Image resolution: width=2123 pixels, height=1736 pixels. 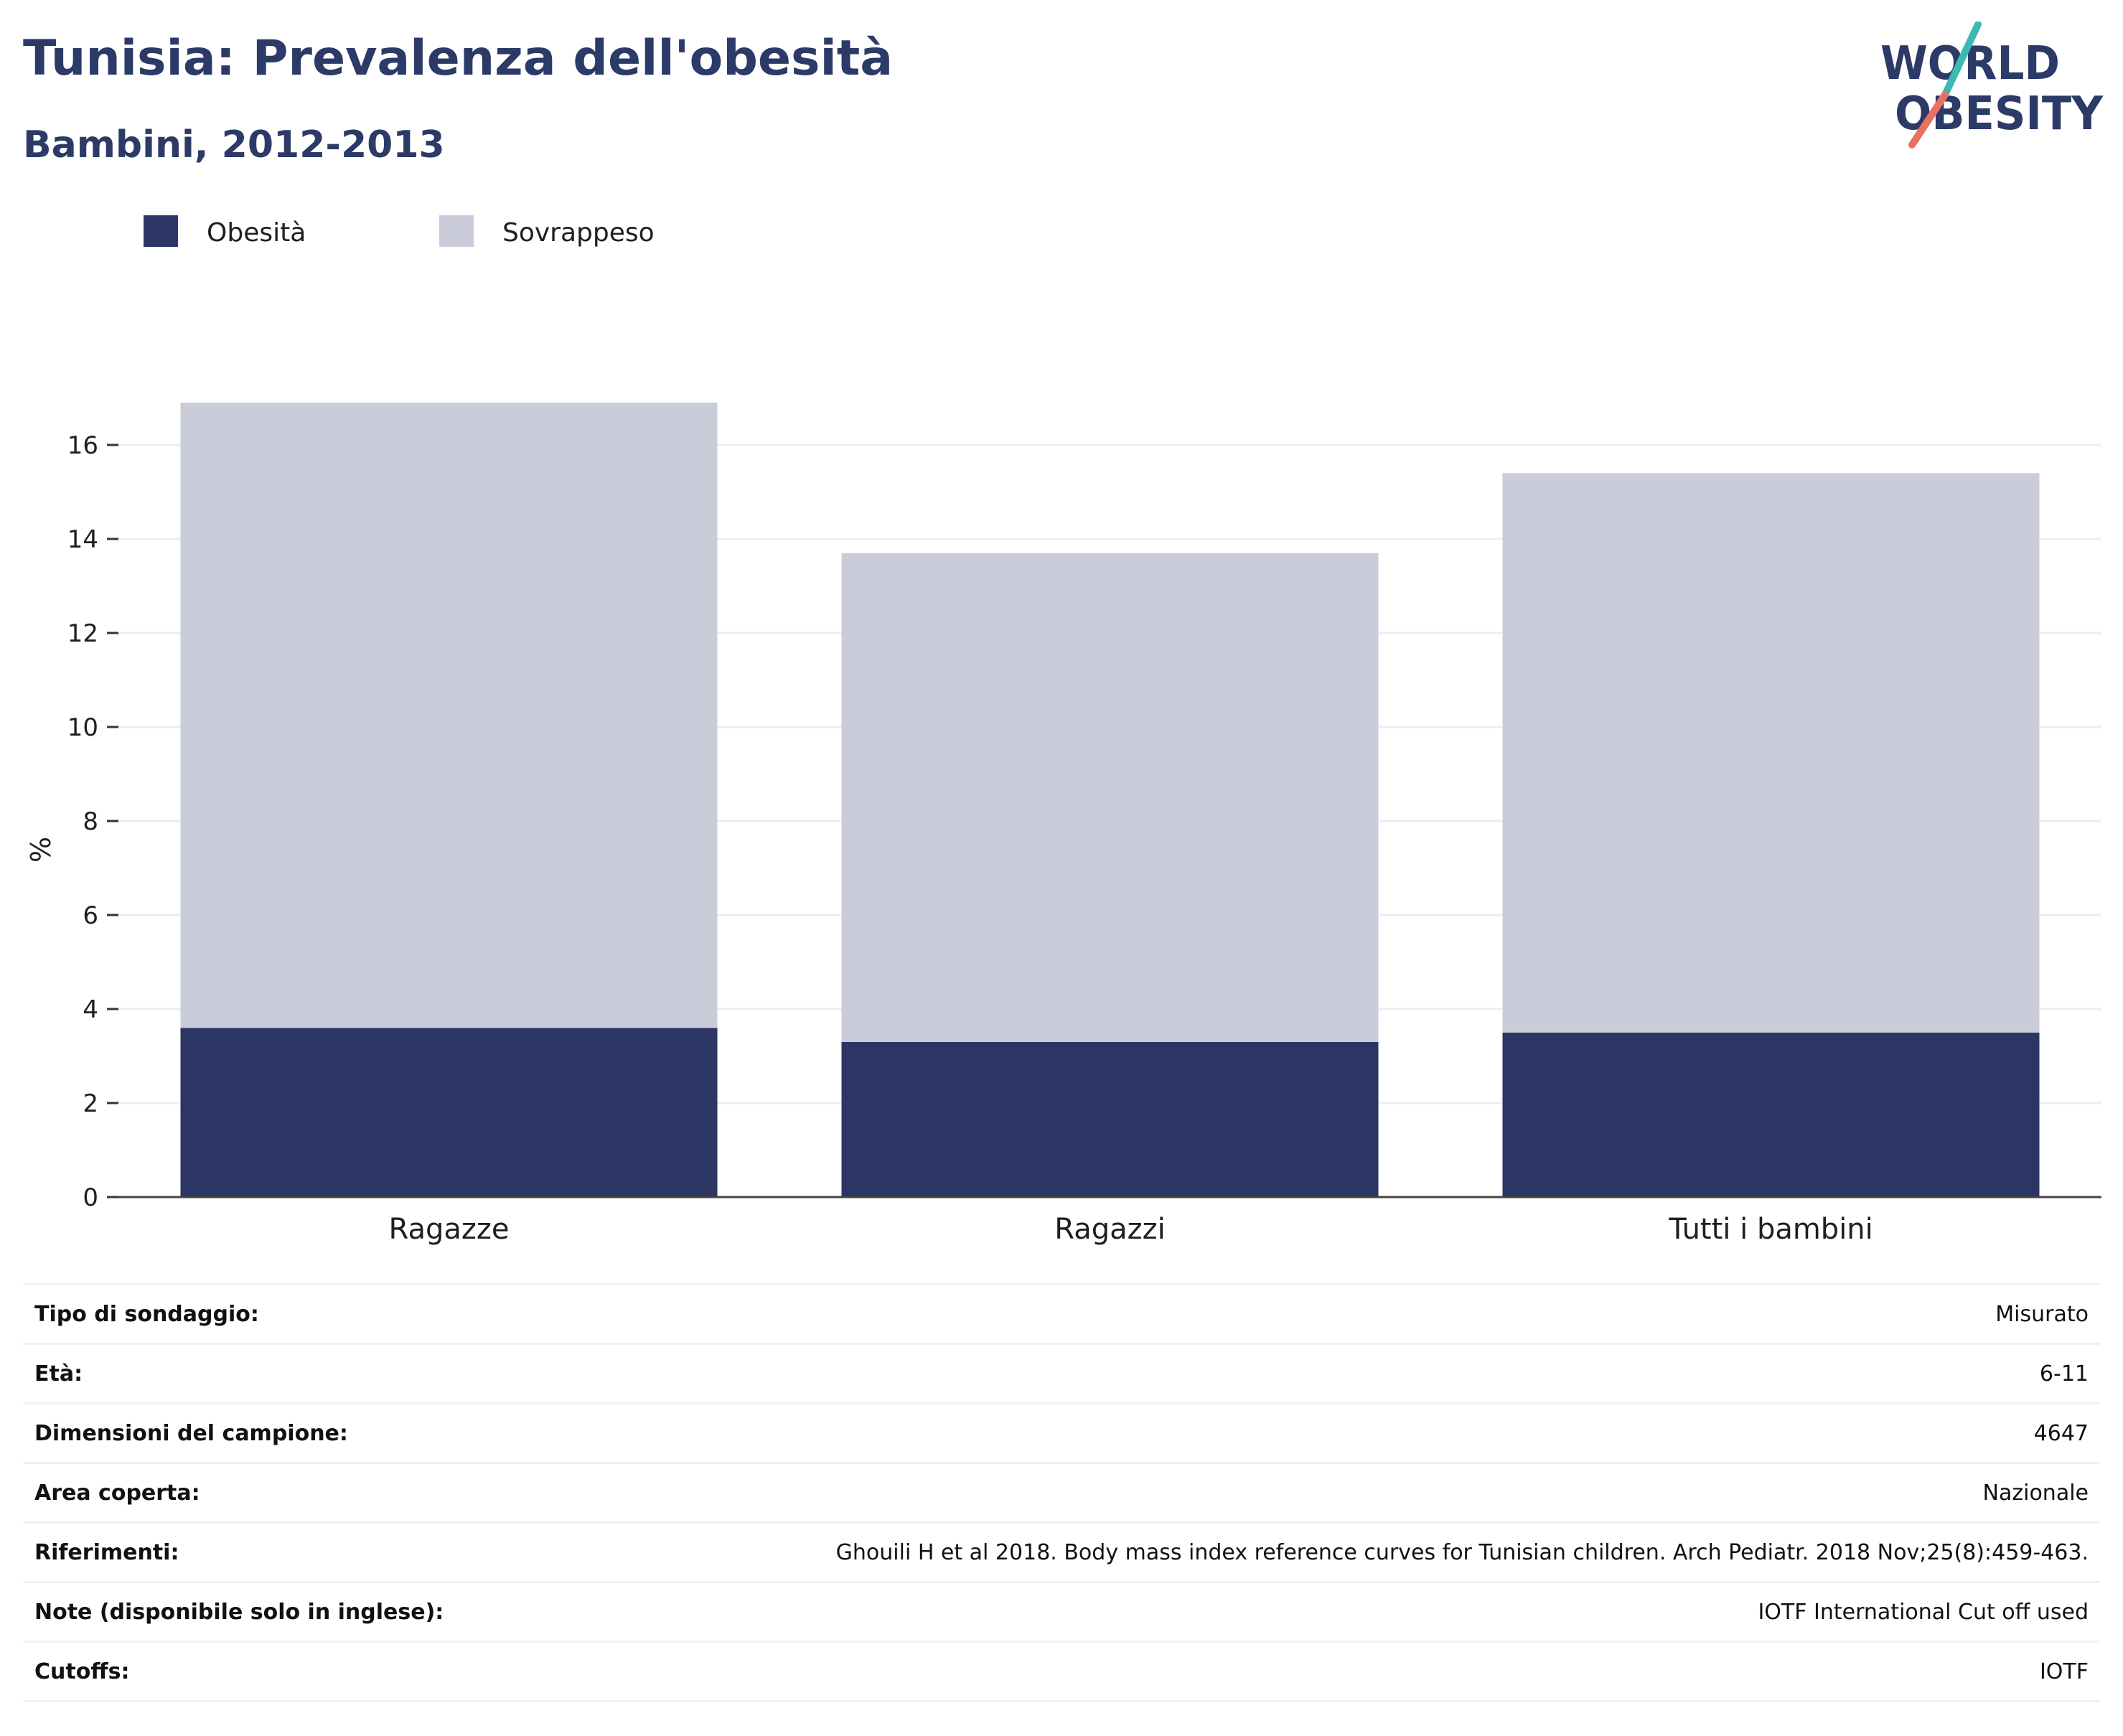 I want to click on y-tick-label: 6, so click(x=90, y=915).